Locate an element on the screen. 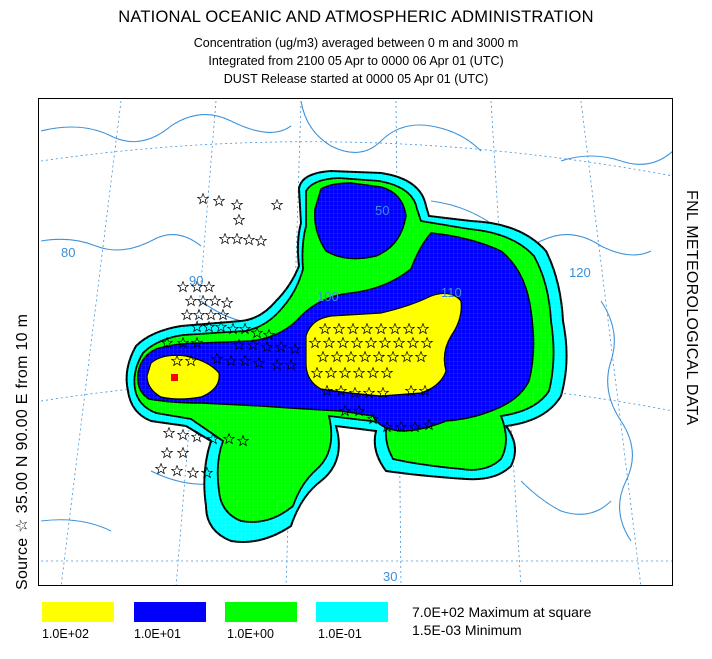 The height and width of the screenshot is (659, 712). lat-label-50: 50 is located at coordinates (382, 210).